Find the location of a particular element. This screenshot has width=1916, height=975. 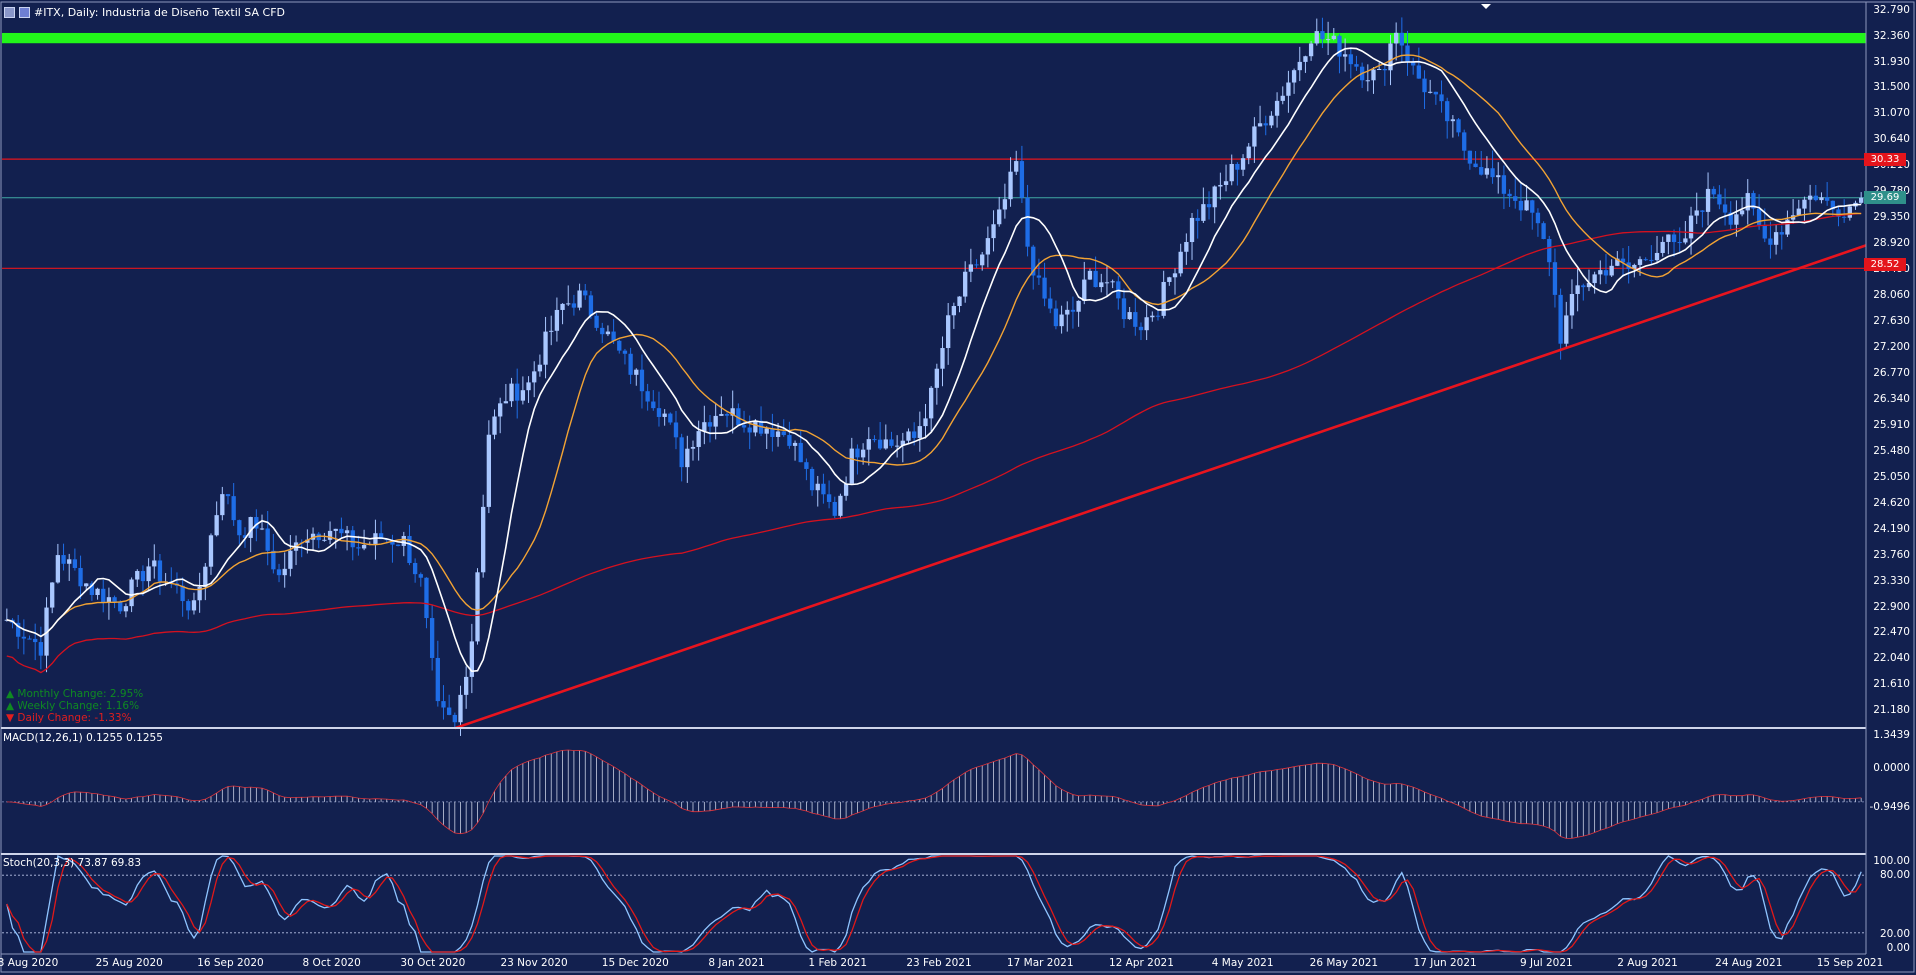

chart-window-icon is located at coordinates (9, 12).